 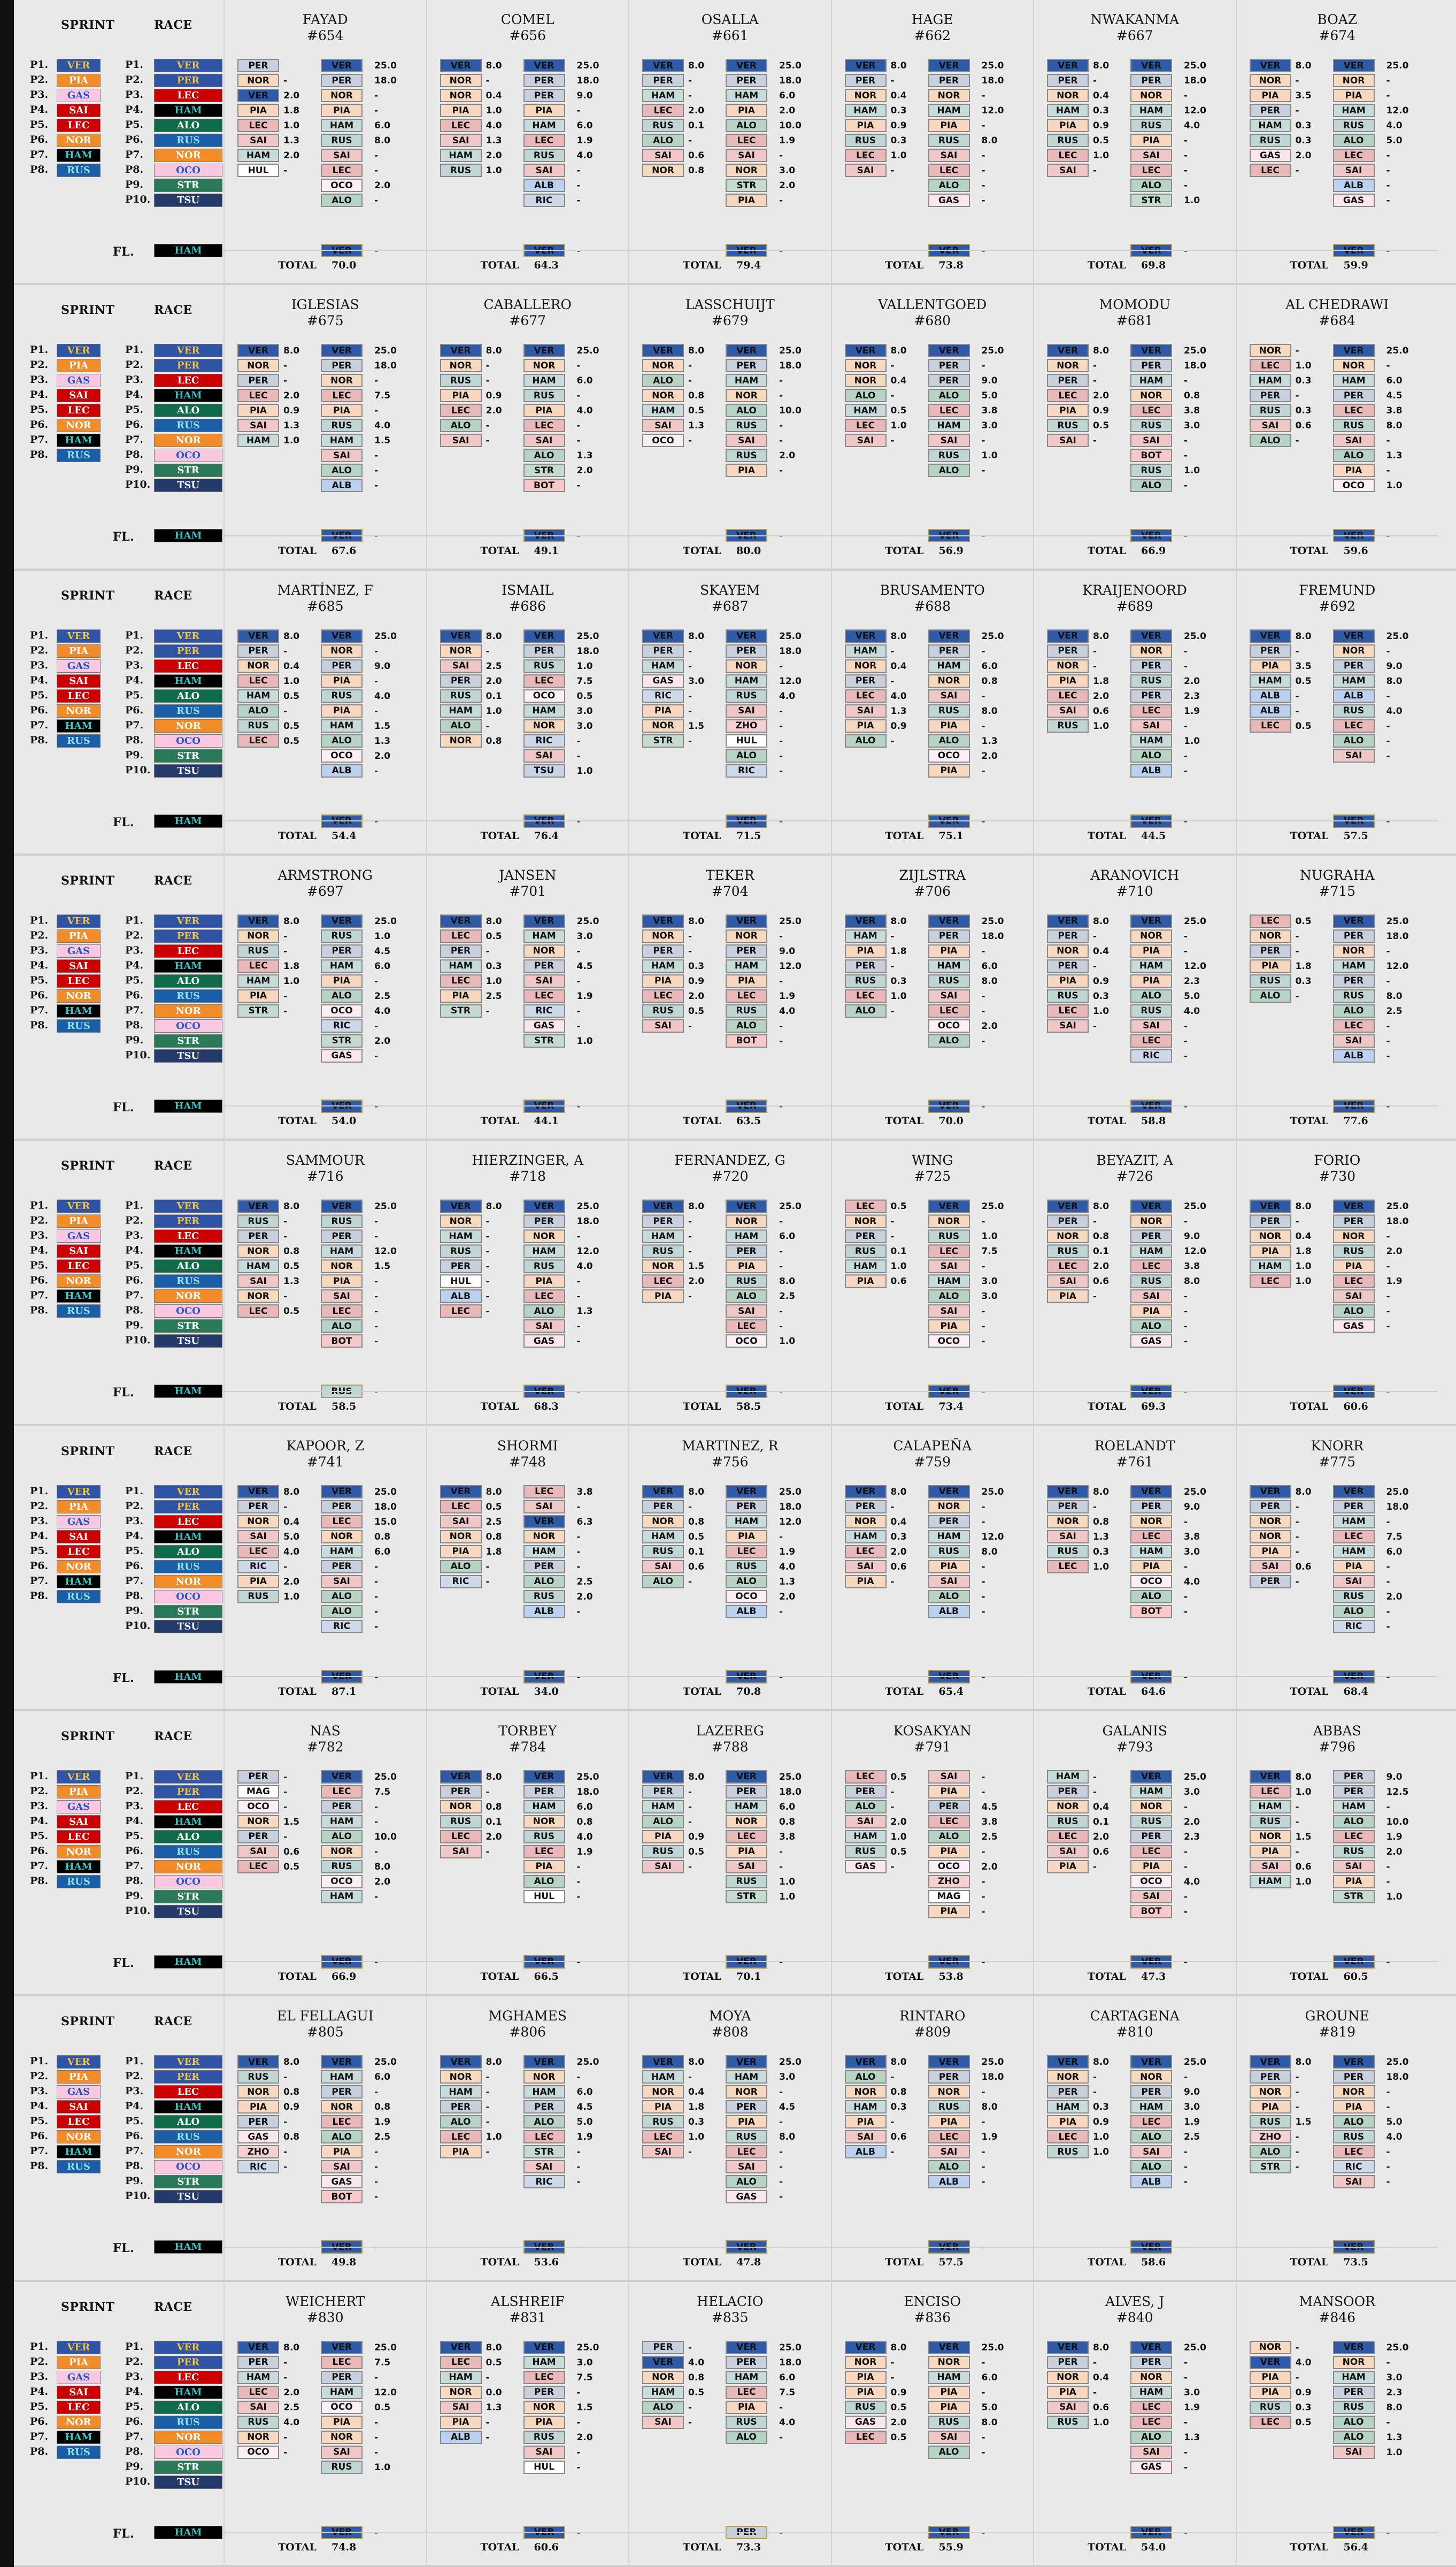 What do you see at coordinates (544, 1581) in the screenshot?
I see `race-pick: ALO` at bounding box center [544, 1581].